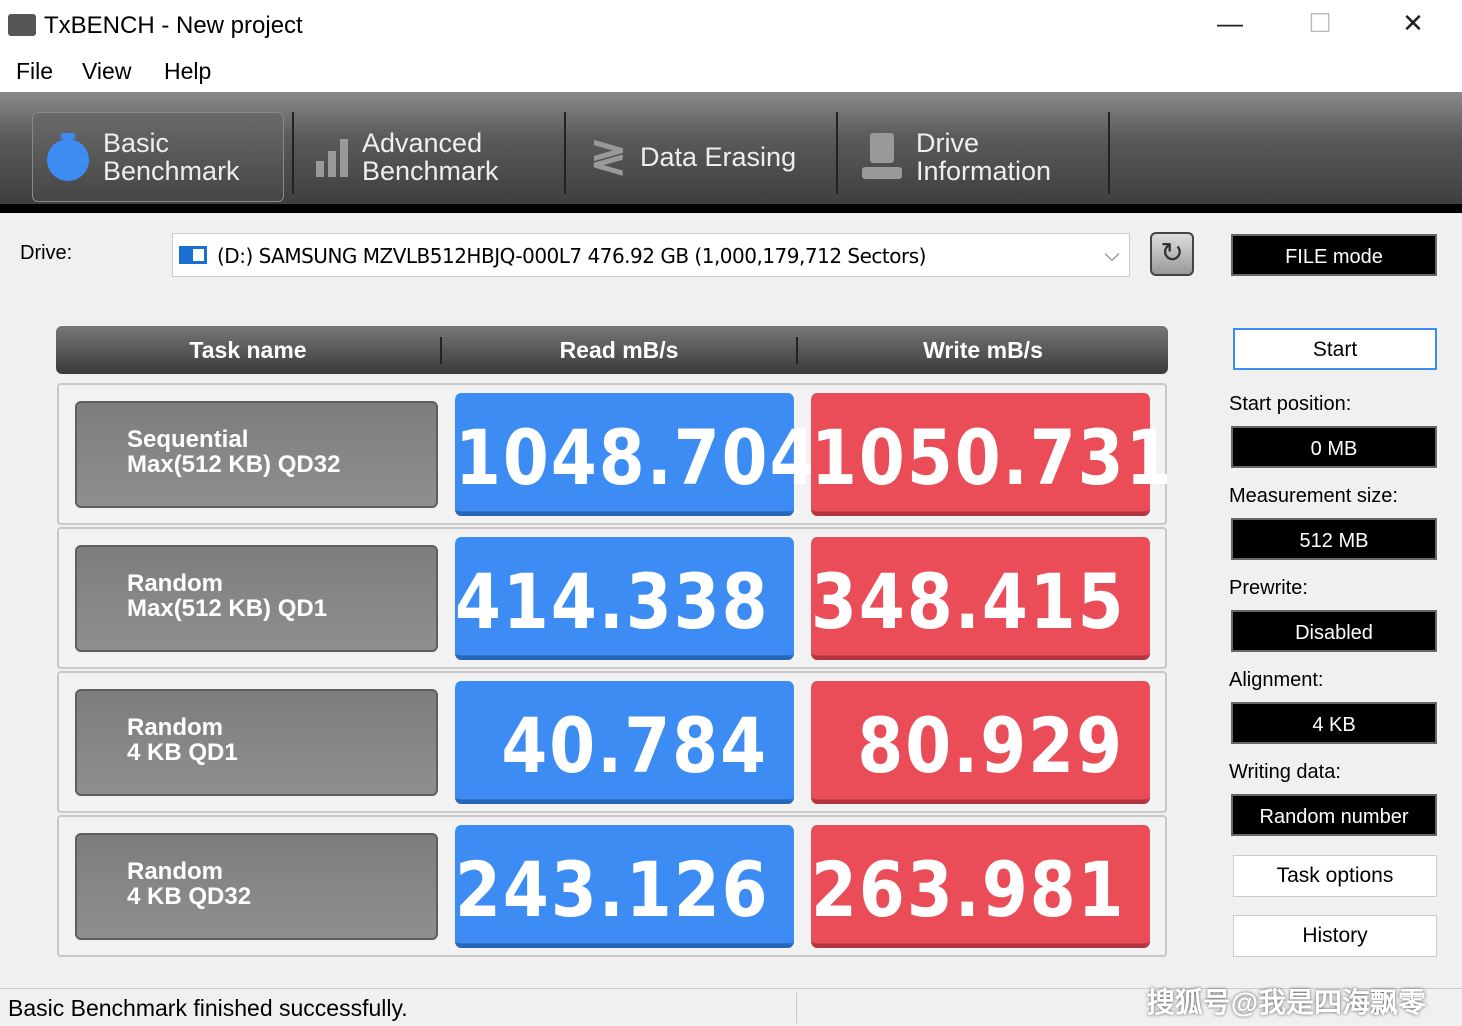 The image size is (1462, 1026). What do you see at coordinates (182, 752) in the screenshot?
I see `task-param: 4 KB QD1` at bounding box center [182, 752].